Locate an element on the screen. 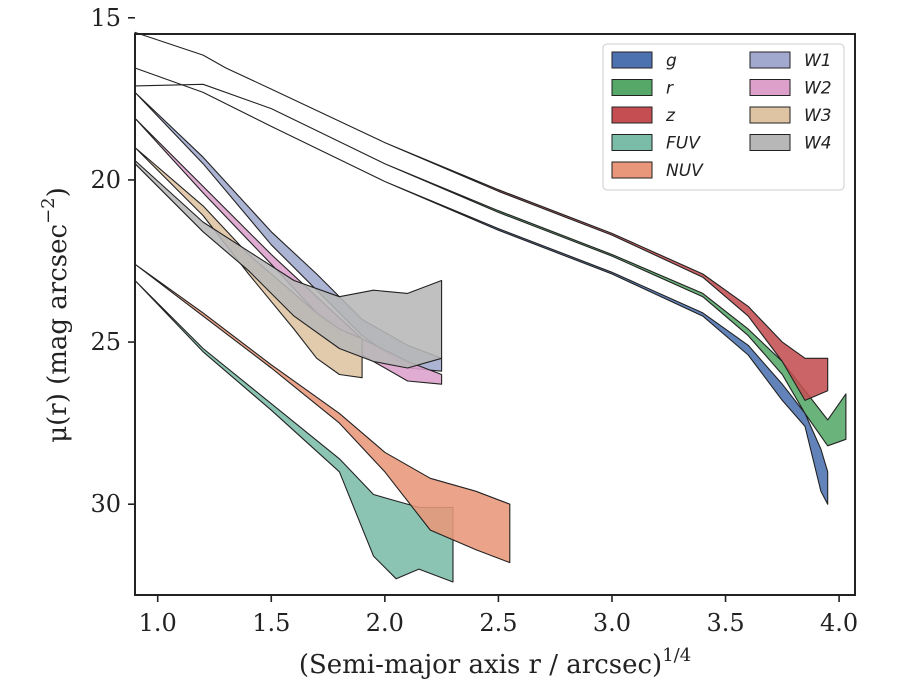  x-tick-label: 3.5 is located at coordinates (725, 623).